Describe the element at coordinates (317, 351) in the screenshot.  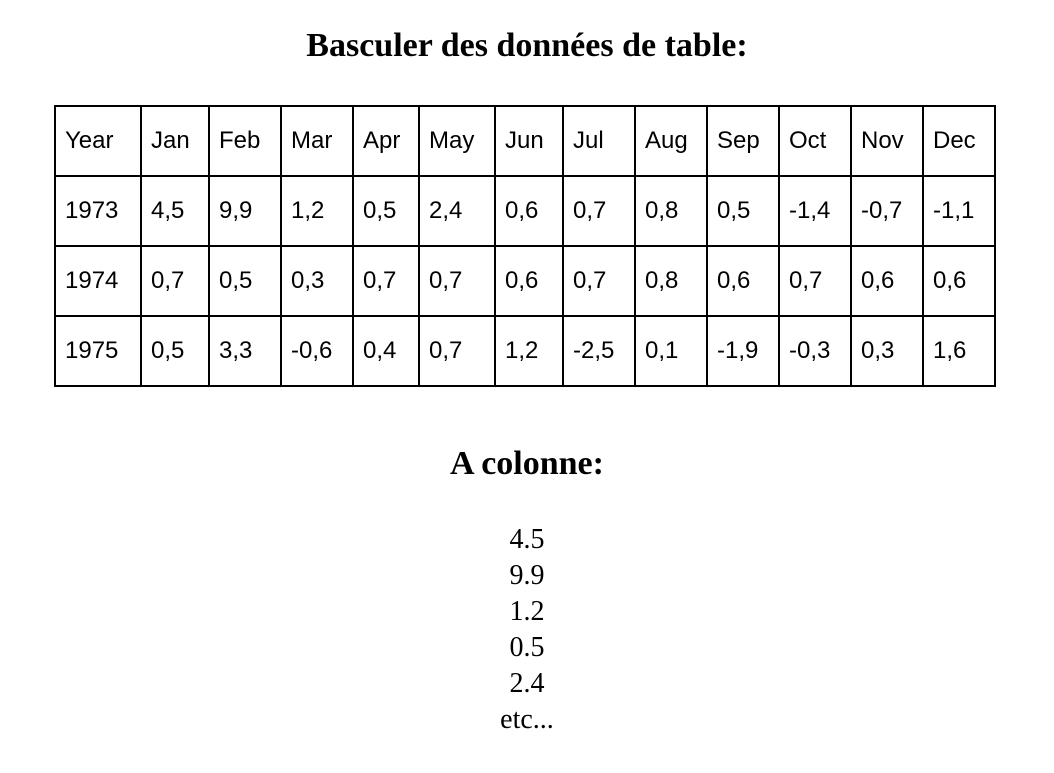
I see `table-cell: -0,6` at that location.